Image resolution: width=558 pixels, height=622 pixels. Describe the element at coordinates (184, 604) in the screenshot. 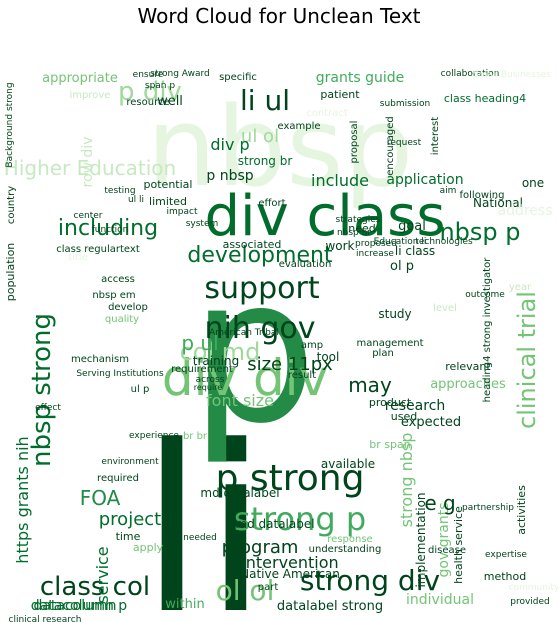

I see `word-within: within` at that location.